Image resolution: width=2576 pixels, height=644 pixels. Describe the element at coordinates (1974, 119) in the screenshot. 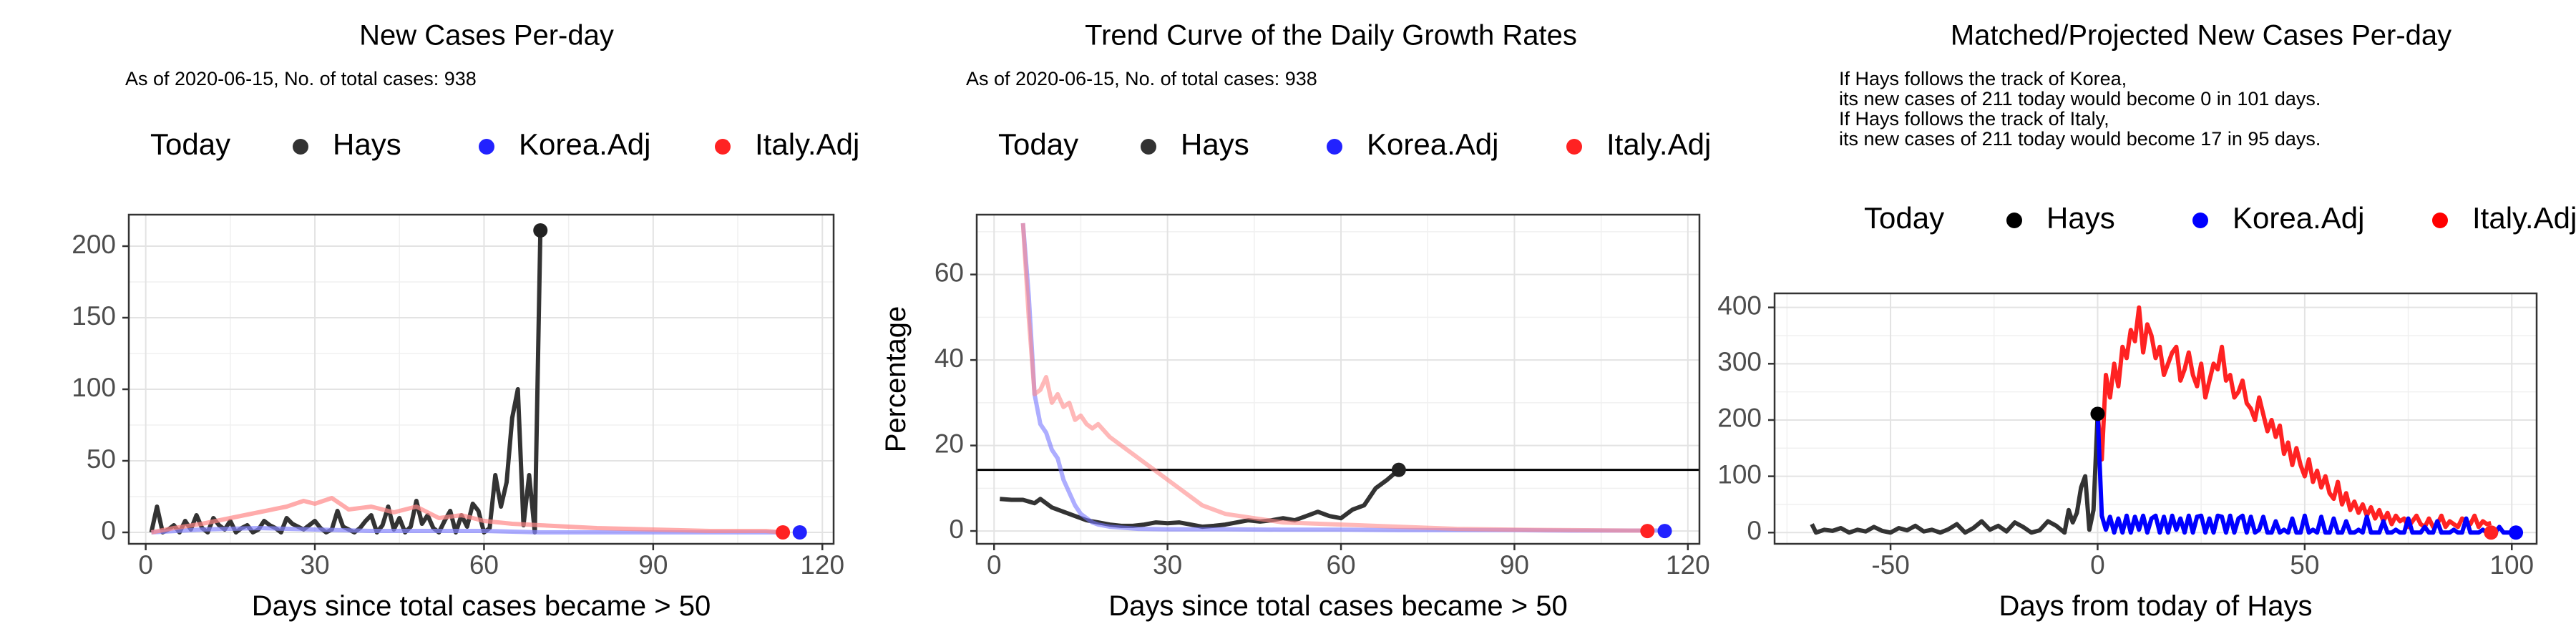

I see `chart-subtitle: If Hays follows the track of Italy,` at that location.